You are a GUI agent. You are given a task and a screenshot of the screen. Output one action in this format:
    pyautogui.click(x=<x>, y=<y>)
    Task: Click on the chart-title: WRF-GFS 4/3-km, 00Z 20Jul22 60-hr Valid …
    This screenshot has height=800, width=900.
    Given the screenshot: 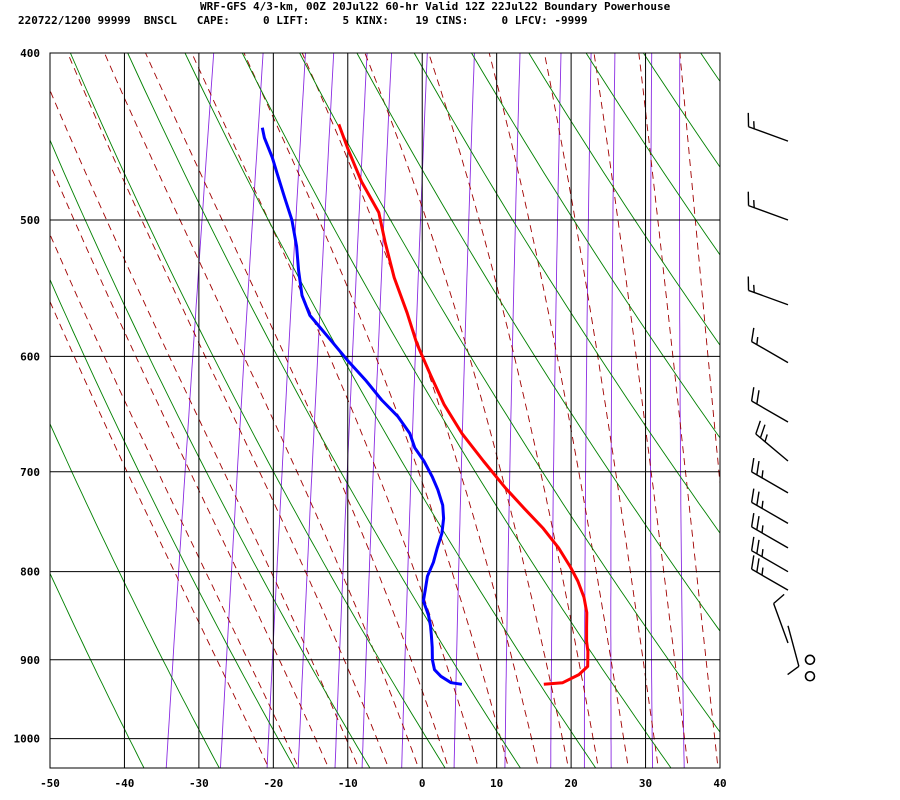 What is the action you would take?
    pyautogui.click(x=435, y=6)
    